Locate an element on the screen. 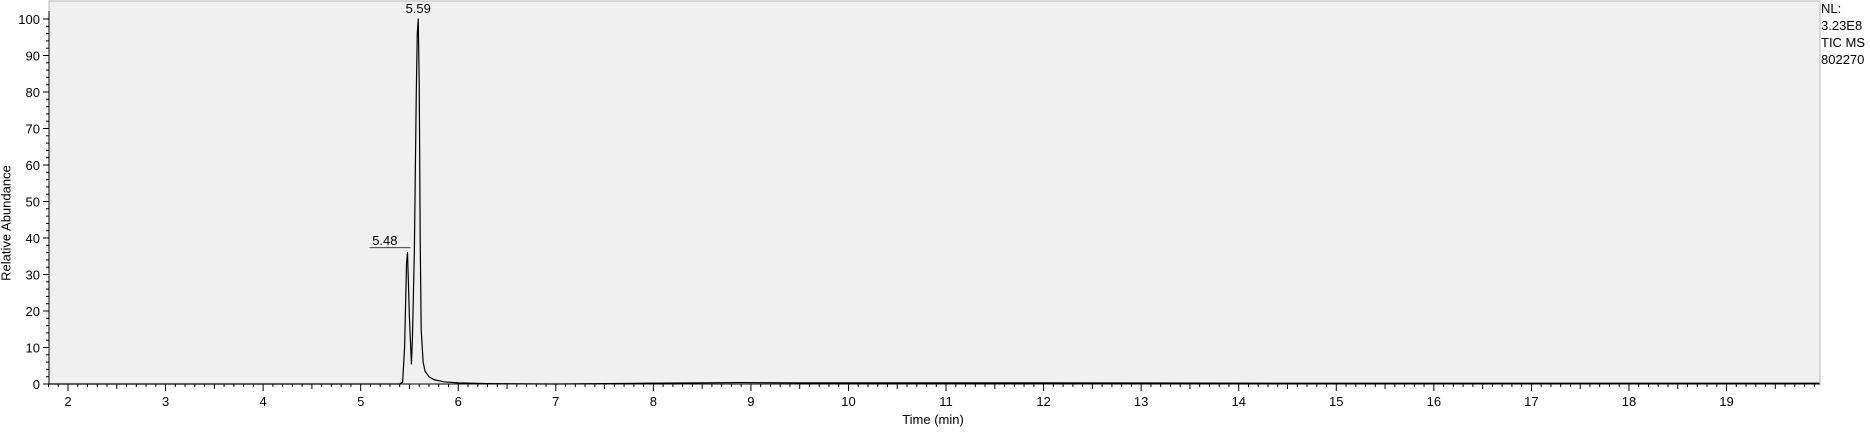 Image resolution: width=1870 pixels, height=438 pixels. x-axis-label: Time (min) is located at coordinates (933, 419).